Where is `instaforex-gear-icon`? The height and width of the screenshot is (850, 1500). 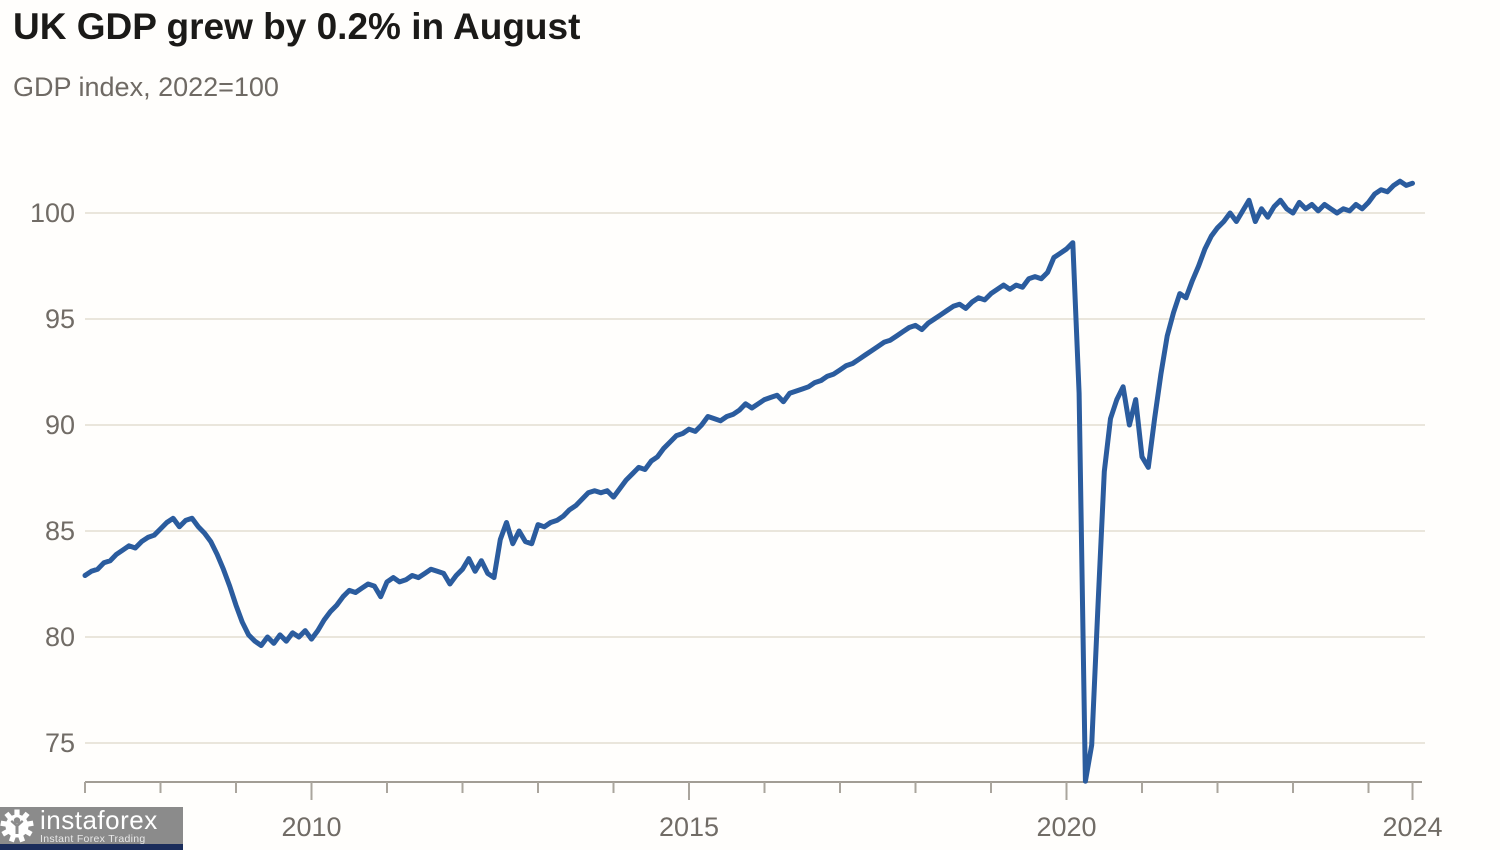
instaforex-gear-icon is located at coordinates (17, 825).